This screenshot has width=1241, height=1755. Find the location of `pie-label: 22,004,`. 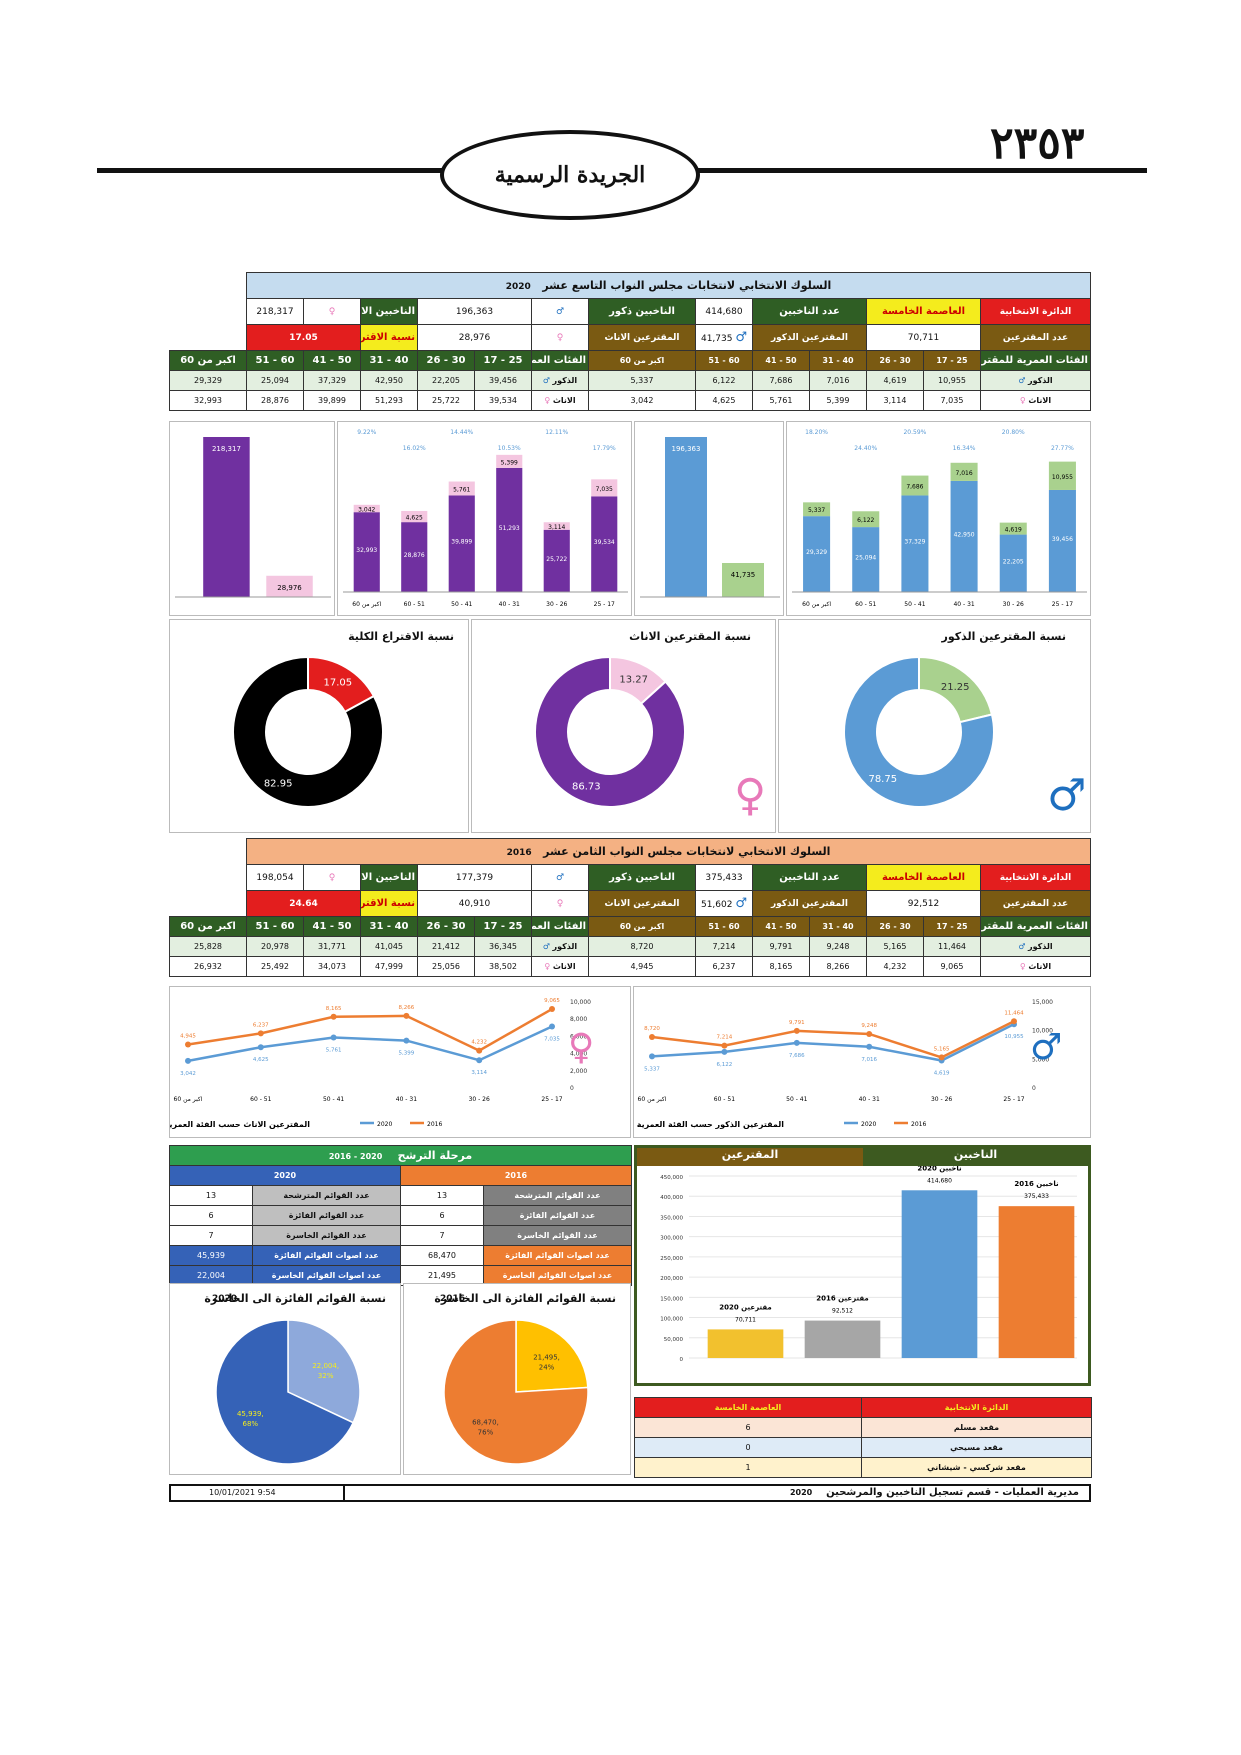

pie-label: 22,004, is located at coordinates (325, 1366).